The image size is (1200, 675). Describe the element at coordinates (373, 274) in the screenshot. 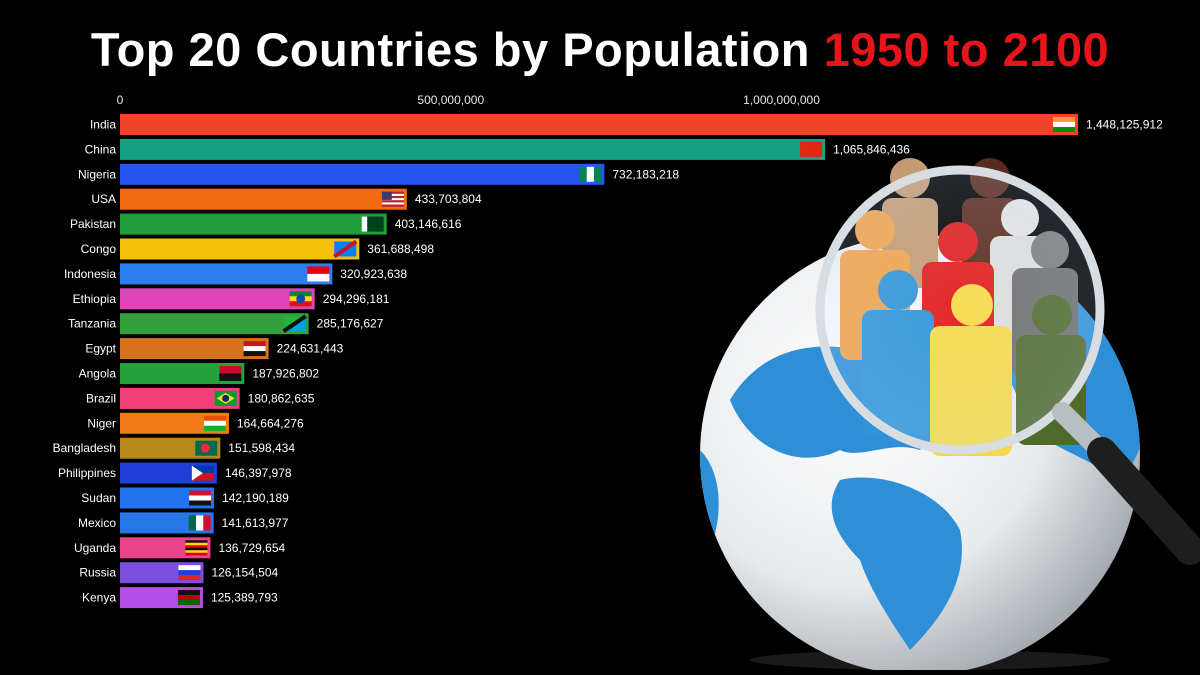

I see `value-label: 320,923,638` at that location.